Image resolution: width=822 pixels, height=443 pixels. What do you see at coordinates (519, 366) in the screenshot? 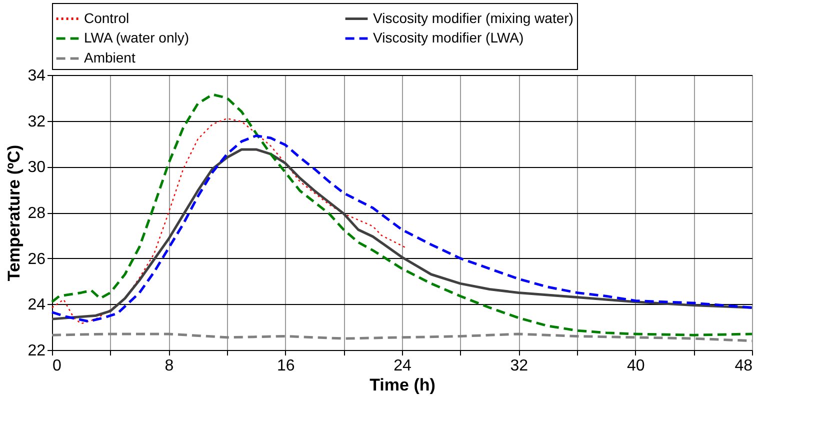
I see `x-tick-label: 32` at bounding box center [519, 366].